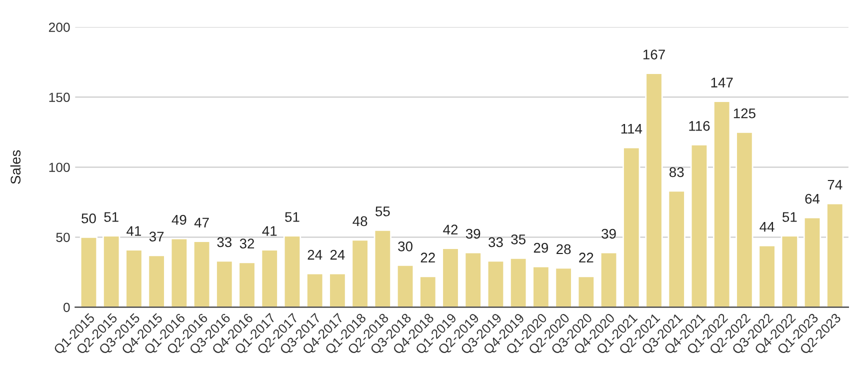 This screenshot has height=371, width=864. Describe the element at coordinates (360, 221) in the screenshot. I see `data-label: 48` at that location.